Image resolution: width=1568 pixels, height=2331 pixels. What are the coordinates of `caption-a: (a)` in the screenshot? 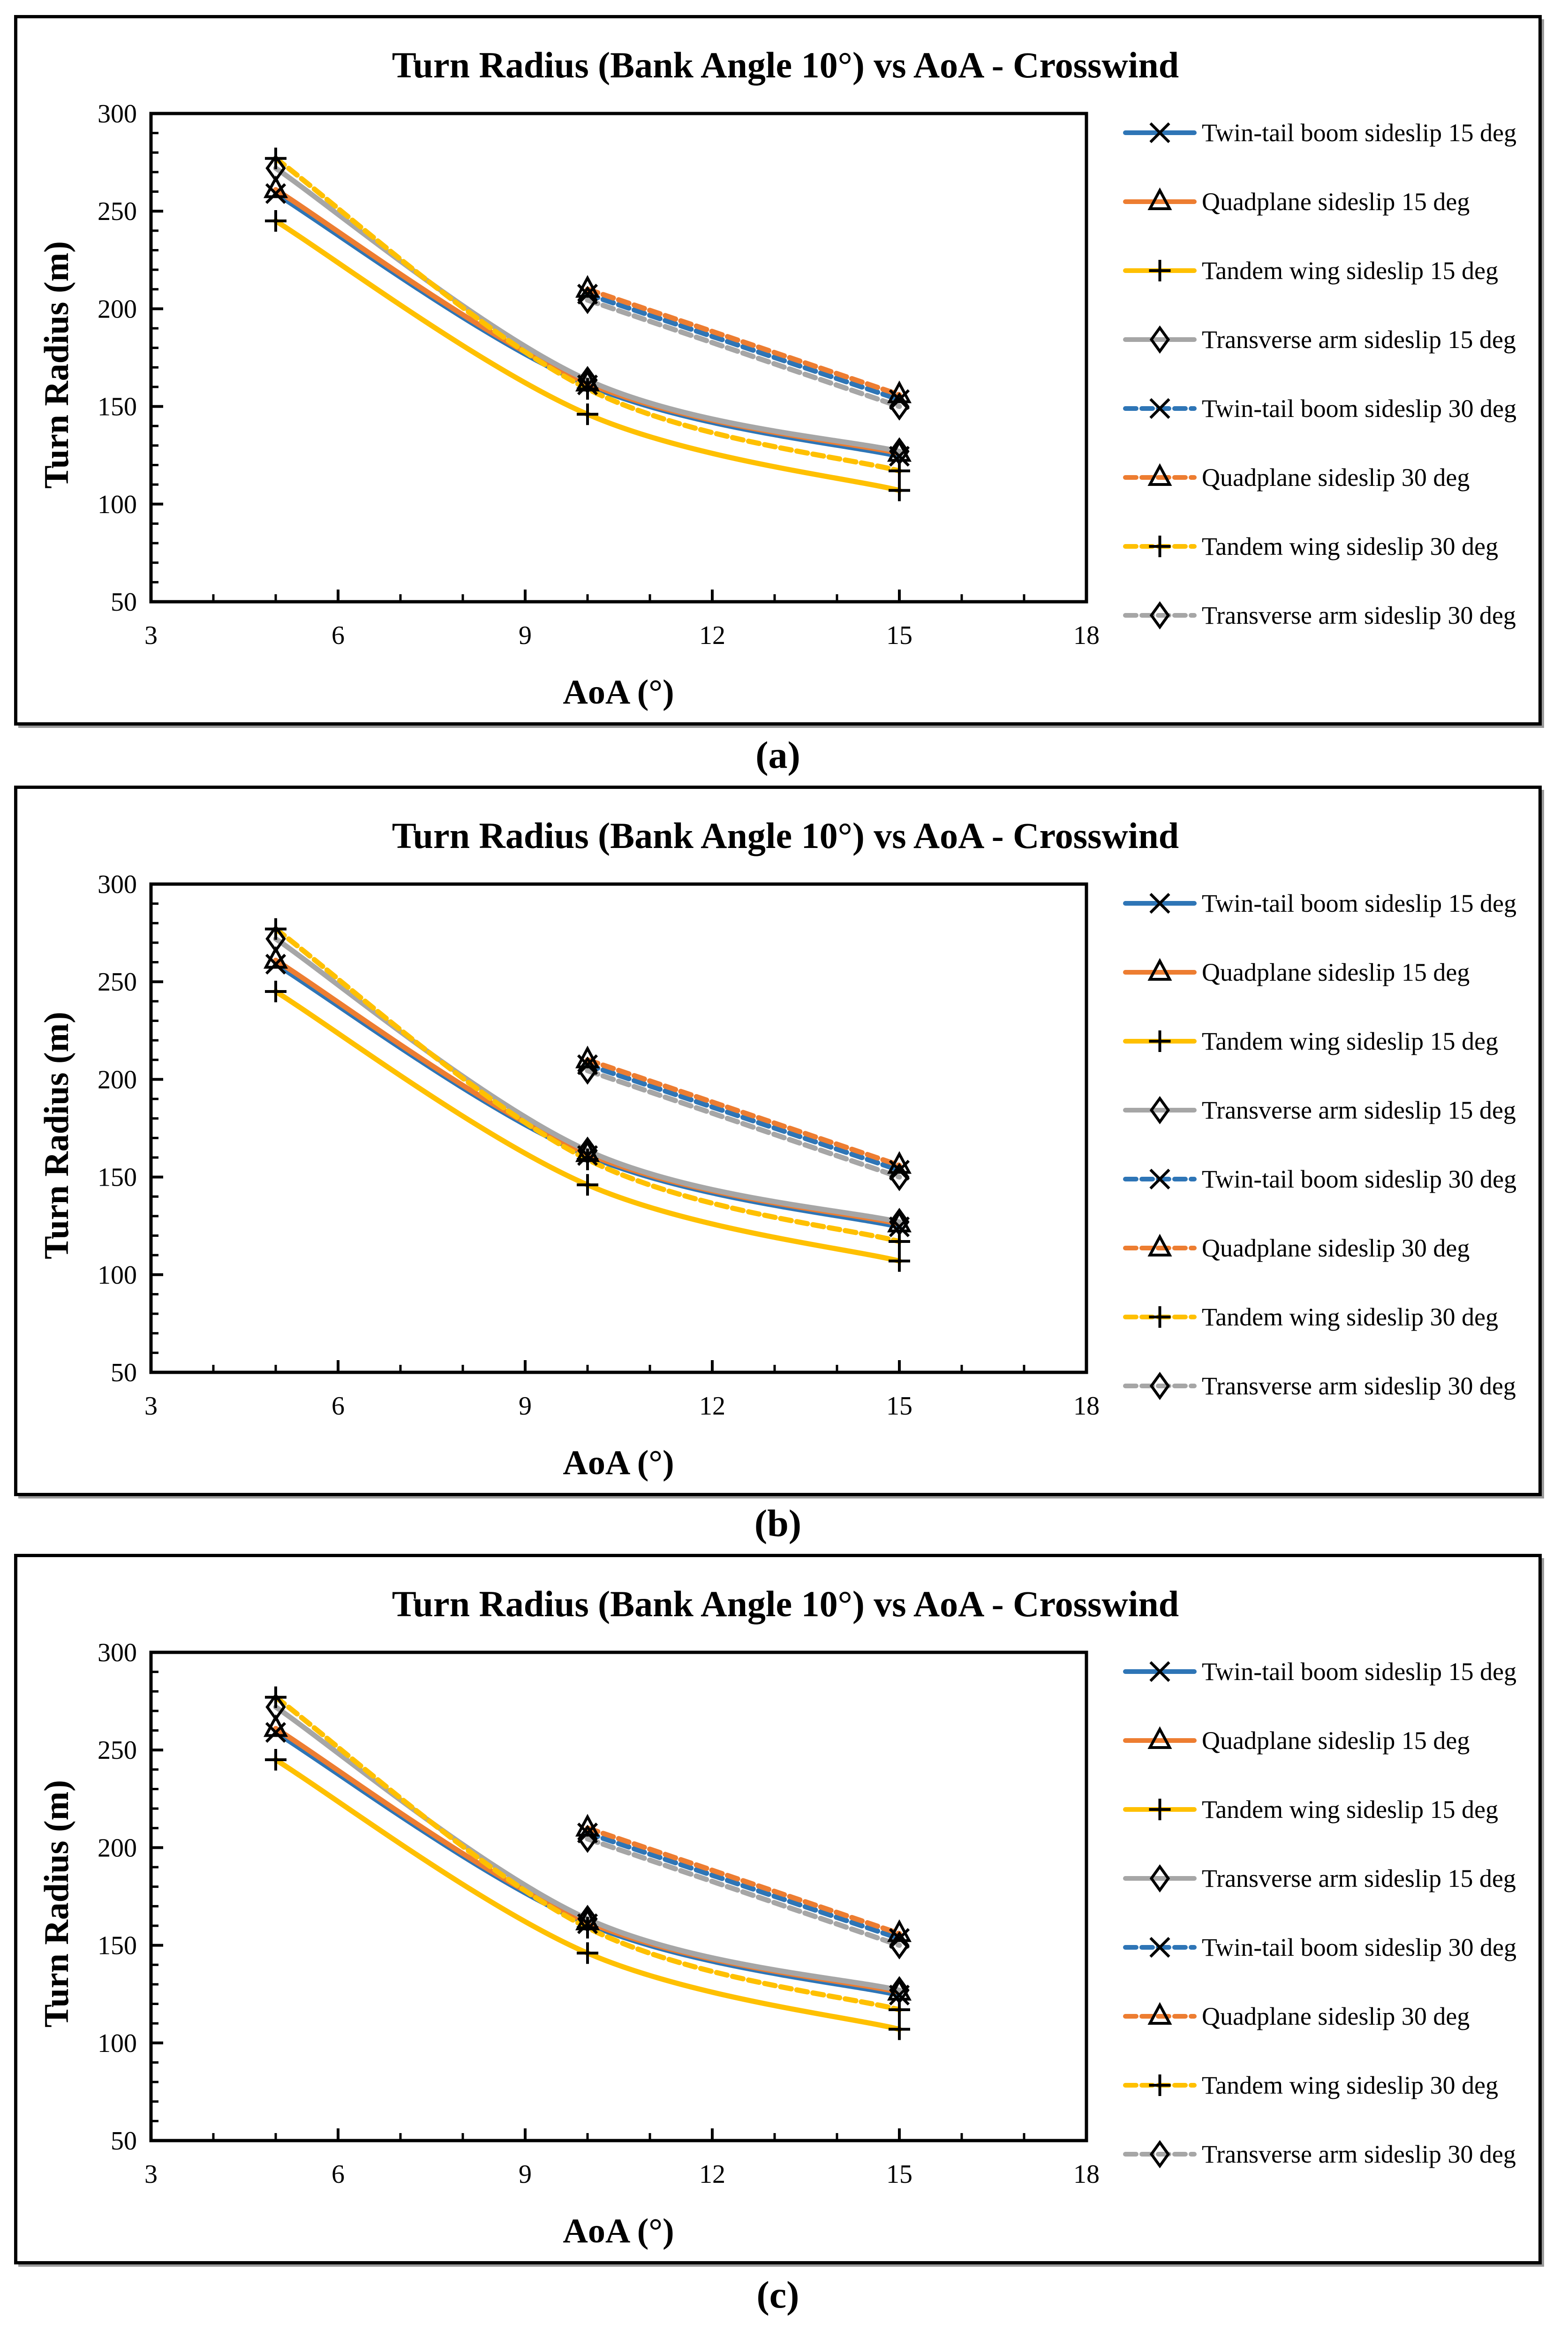 It's located at (778, 755).